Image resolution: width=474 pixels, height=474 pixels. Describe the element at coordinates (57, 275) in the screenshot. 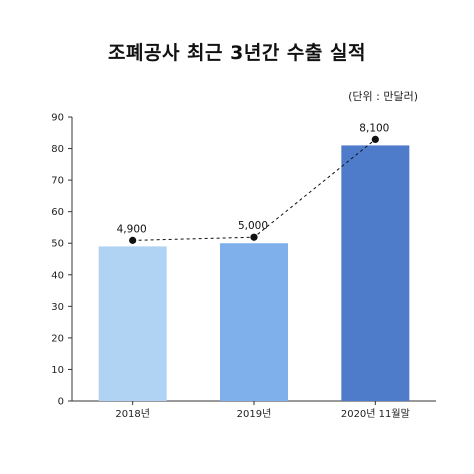

I see `y-tick-label: 40` at that location.